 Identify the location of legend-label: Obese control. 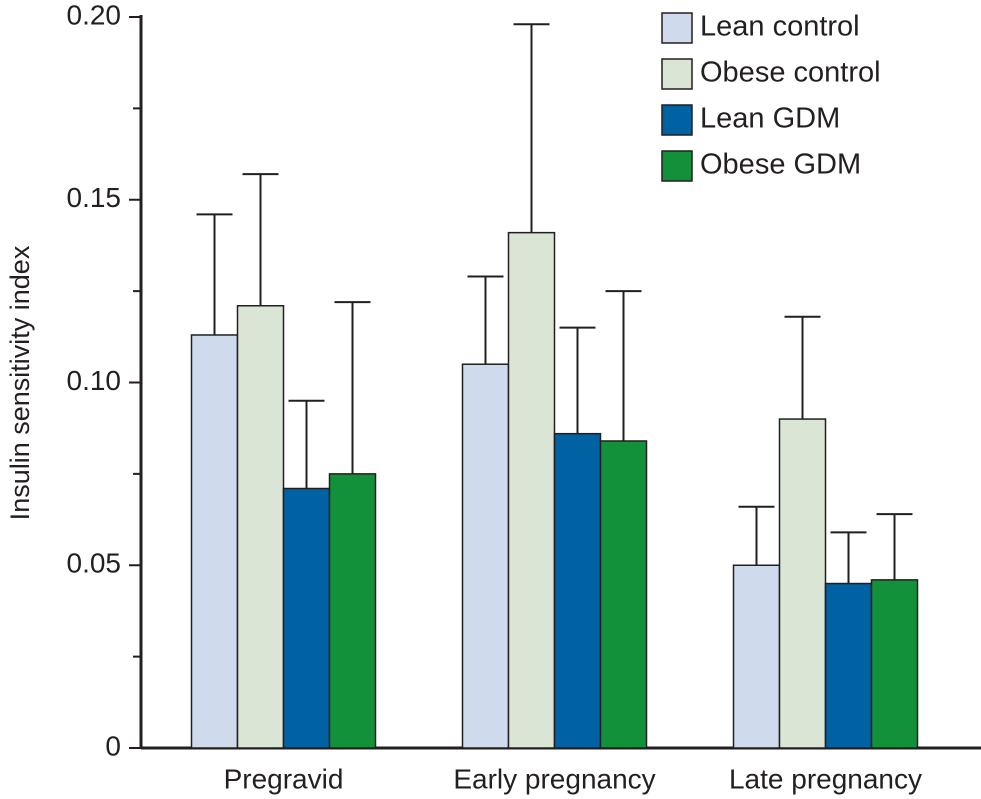
(790, 73).